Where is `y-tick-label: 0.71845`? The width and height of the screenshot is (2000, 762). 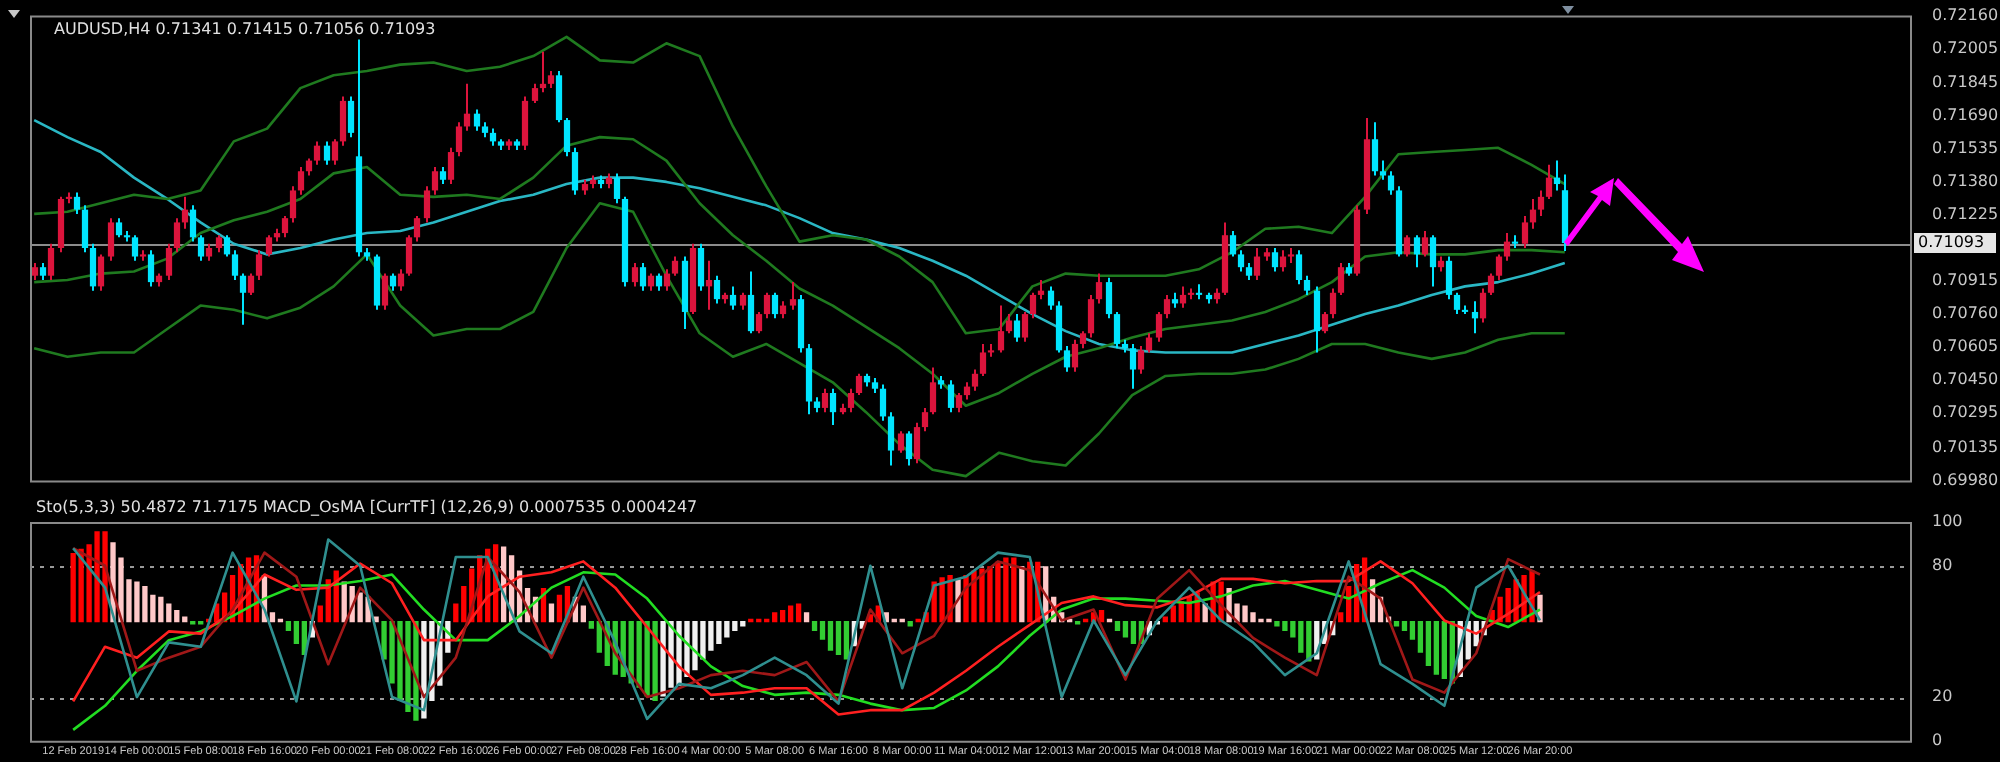 y-tick-label: 0.71845 is located at coordinates (1965, 81).